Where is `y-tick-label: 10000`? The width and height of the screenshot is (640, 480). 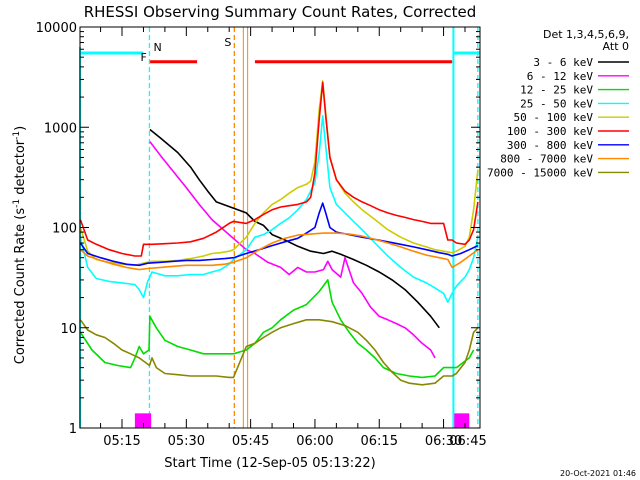 y-tick-label: 10000 is located at coordinates (56, 28).